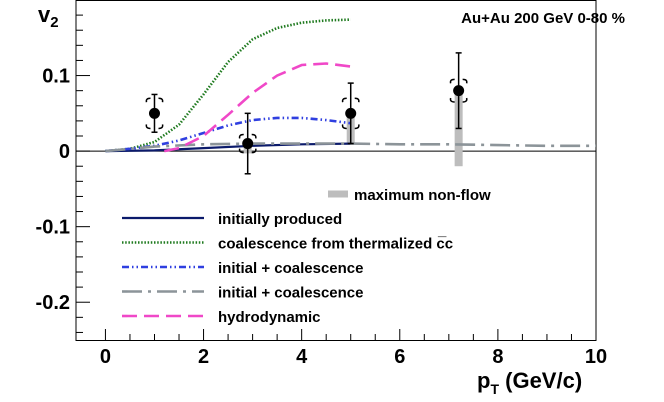 The width and height of the screenshot is (664, 402). Describe the element at coordinates (543, 18) in the screenshot. I see `collision-annotation: Au+Au 200 GeV 0-80 %` at that location.